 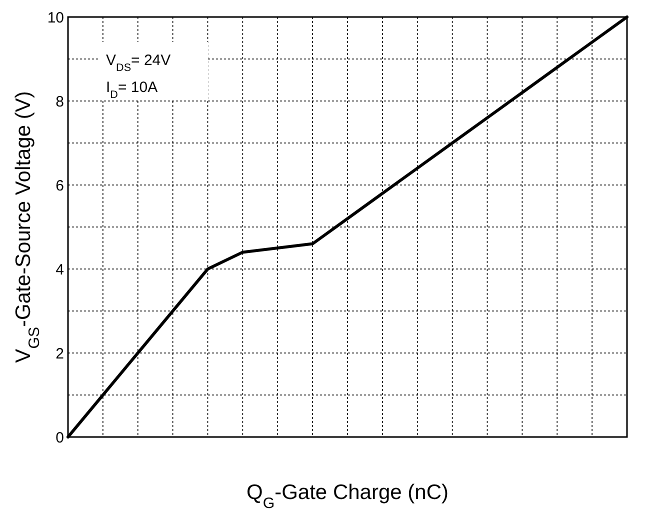 I want to click on y-tick-label: 2, so click(x=60, y=353).